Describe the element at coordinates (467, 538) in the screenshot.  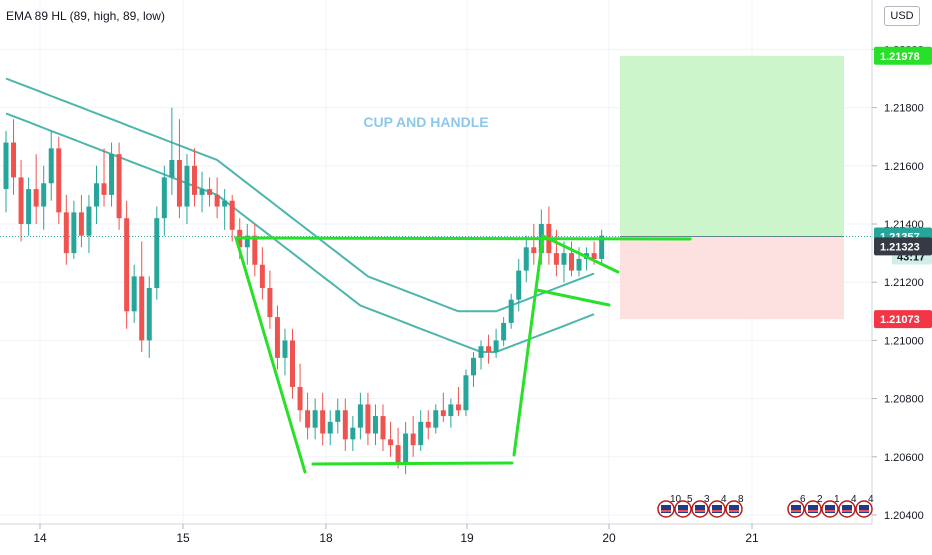
I see `x-tick-label: 19` at that location.